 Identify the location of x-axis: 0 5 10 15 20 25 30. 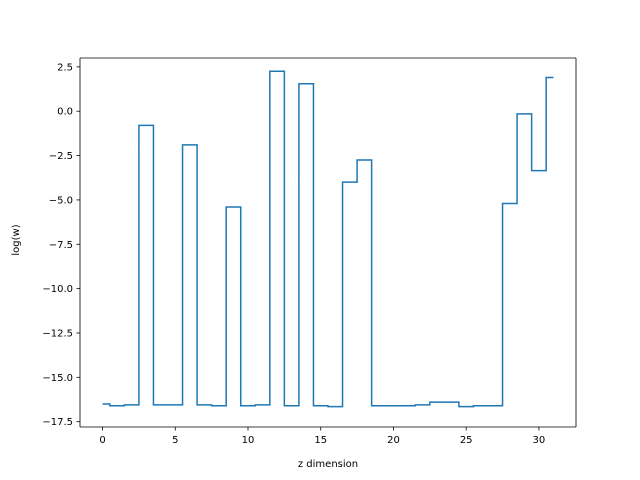
(322, 436).